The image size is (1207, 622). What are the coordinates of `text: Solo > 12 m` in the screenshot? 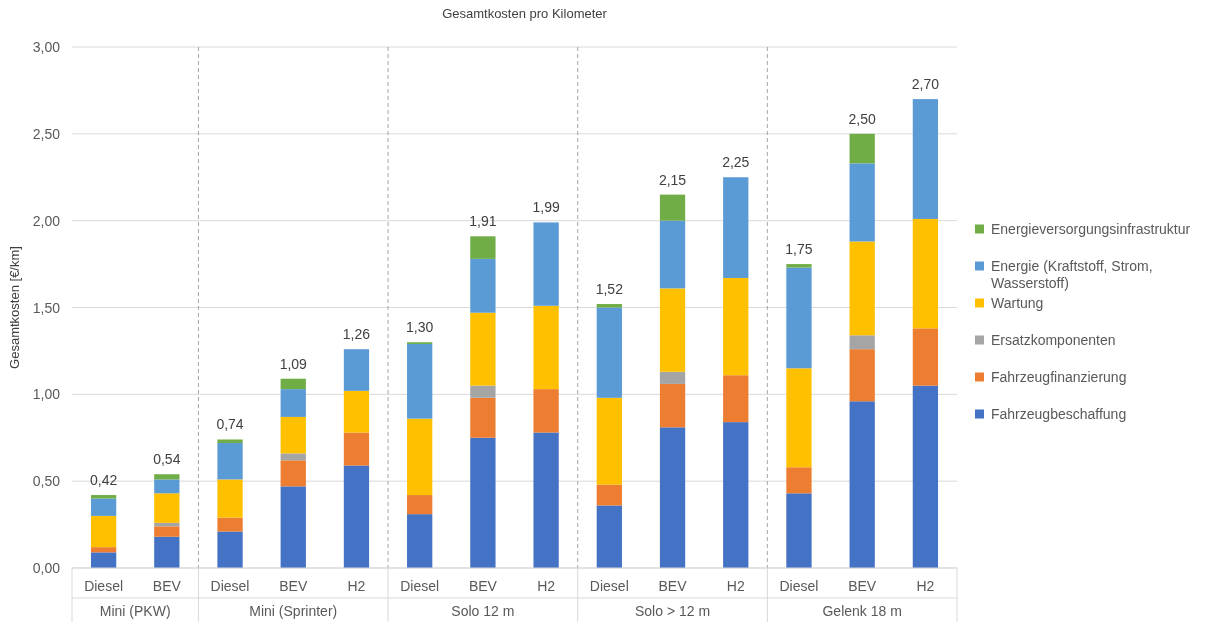 It's located at (672, 611).